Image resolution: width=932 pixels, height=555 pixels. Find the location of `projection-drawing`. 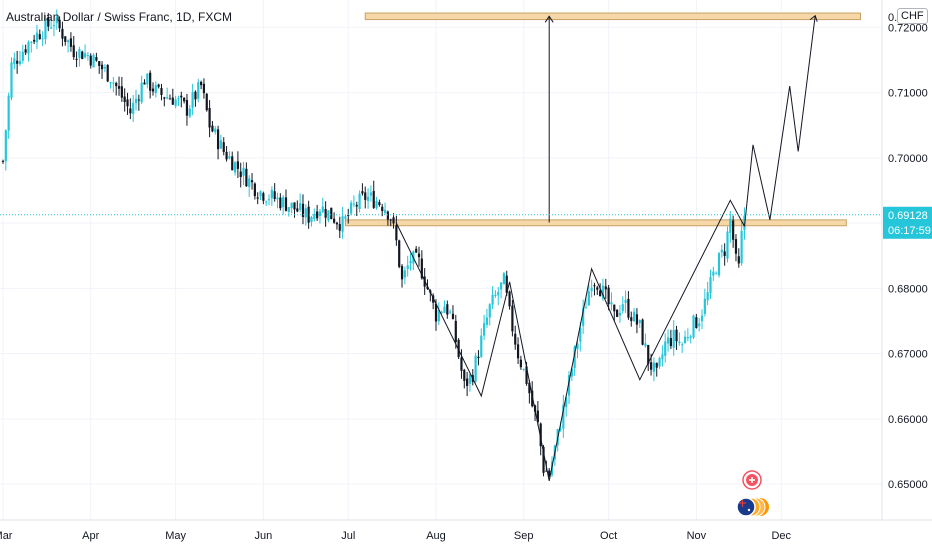

projection-drawing is located at coordinates (780, 121).